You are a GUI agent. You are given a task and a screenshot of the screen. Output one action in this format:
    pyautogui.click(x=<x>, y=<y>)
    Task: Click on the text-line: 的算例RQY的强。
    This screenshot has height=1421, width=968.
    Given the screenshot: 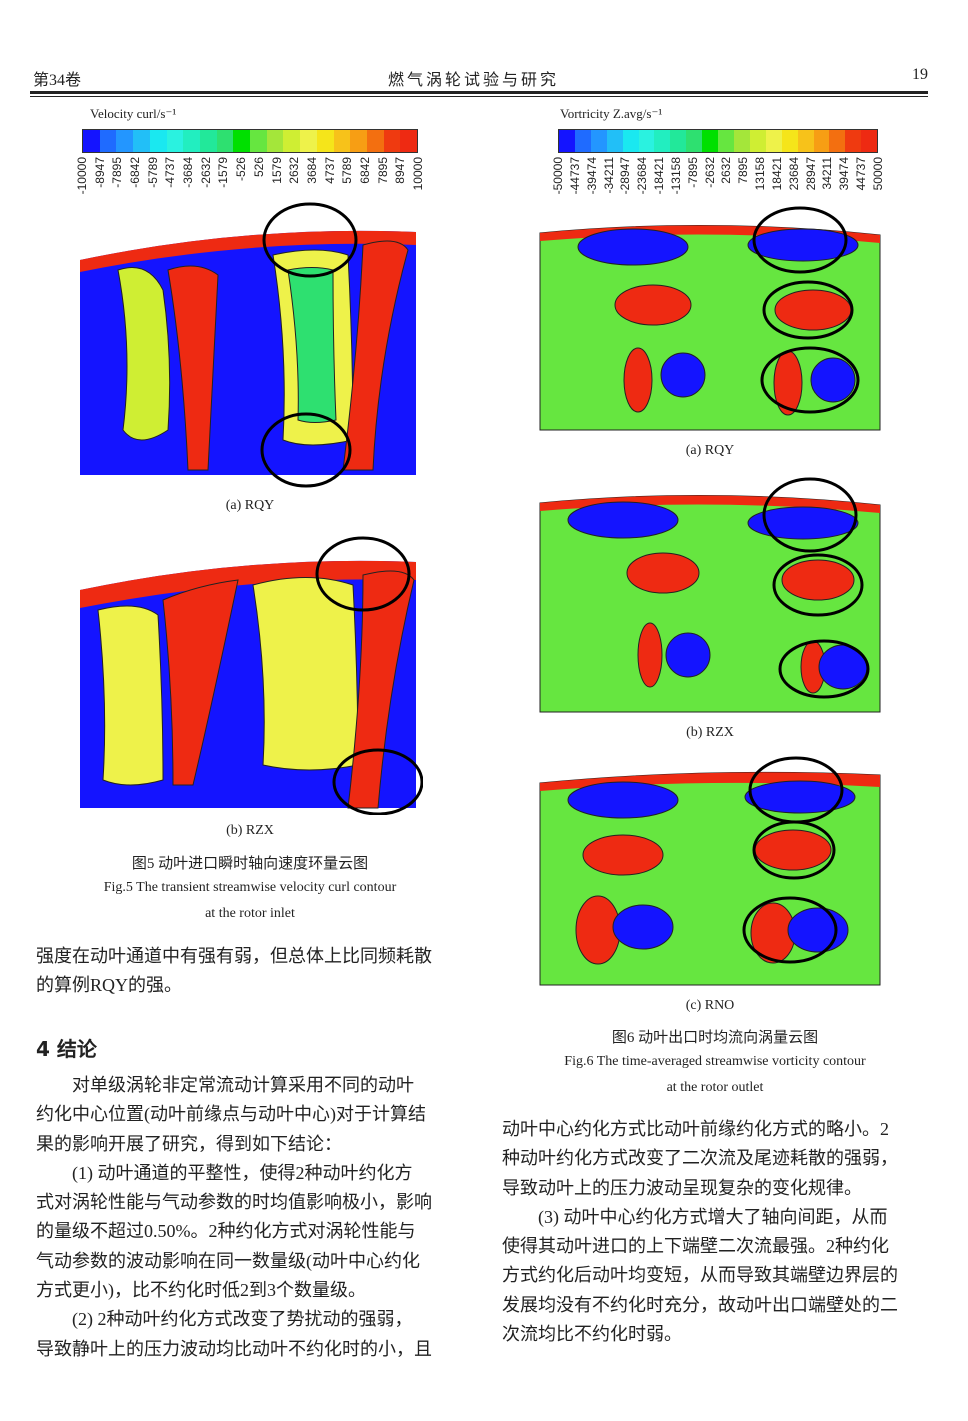 What is the action you would take?
    pyautogui.click(x=109, y=985)
    